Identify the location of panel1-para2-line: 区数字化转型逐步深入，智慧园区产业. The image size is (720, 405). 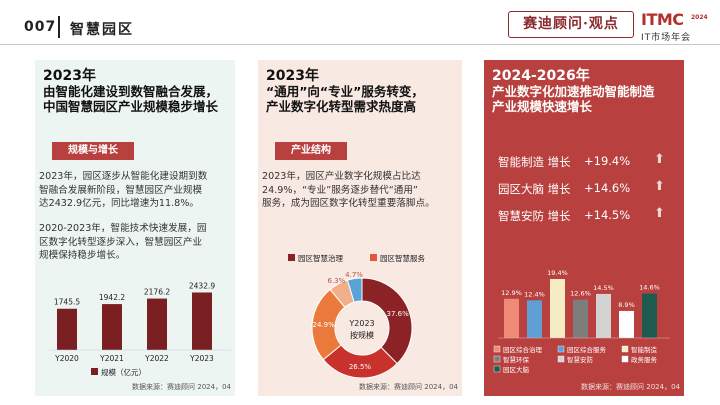
(121, 242).